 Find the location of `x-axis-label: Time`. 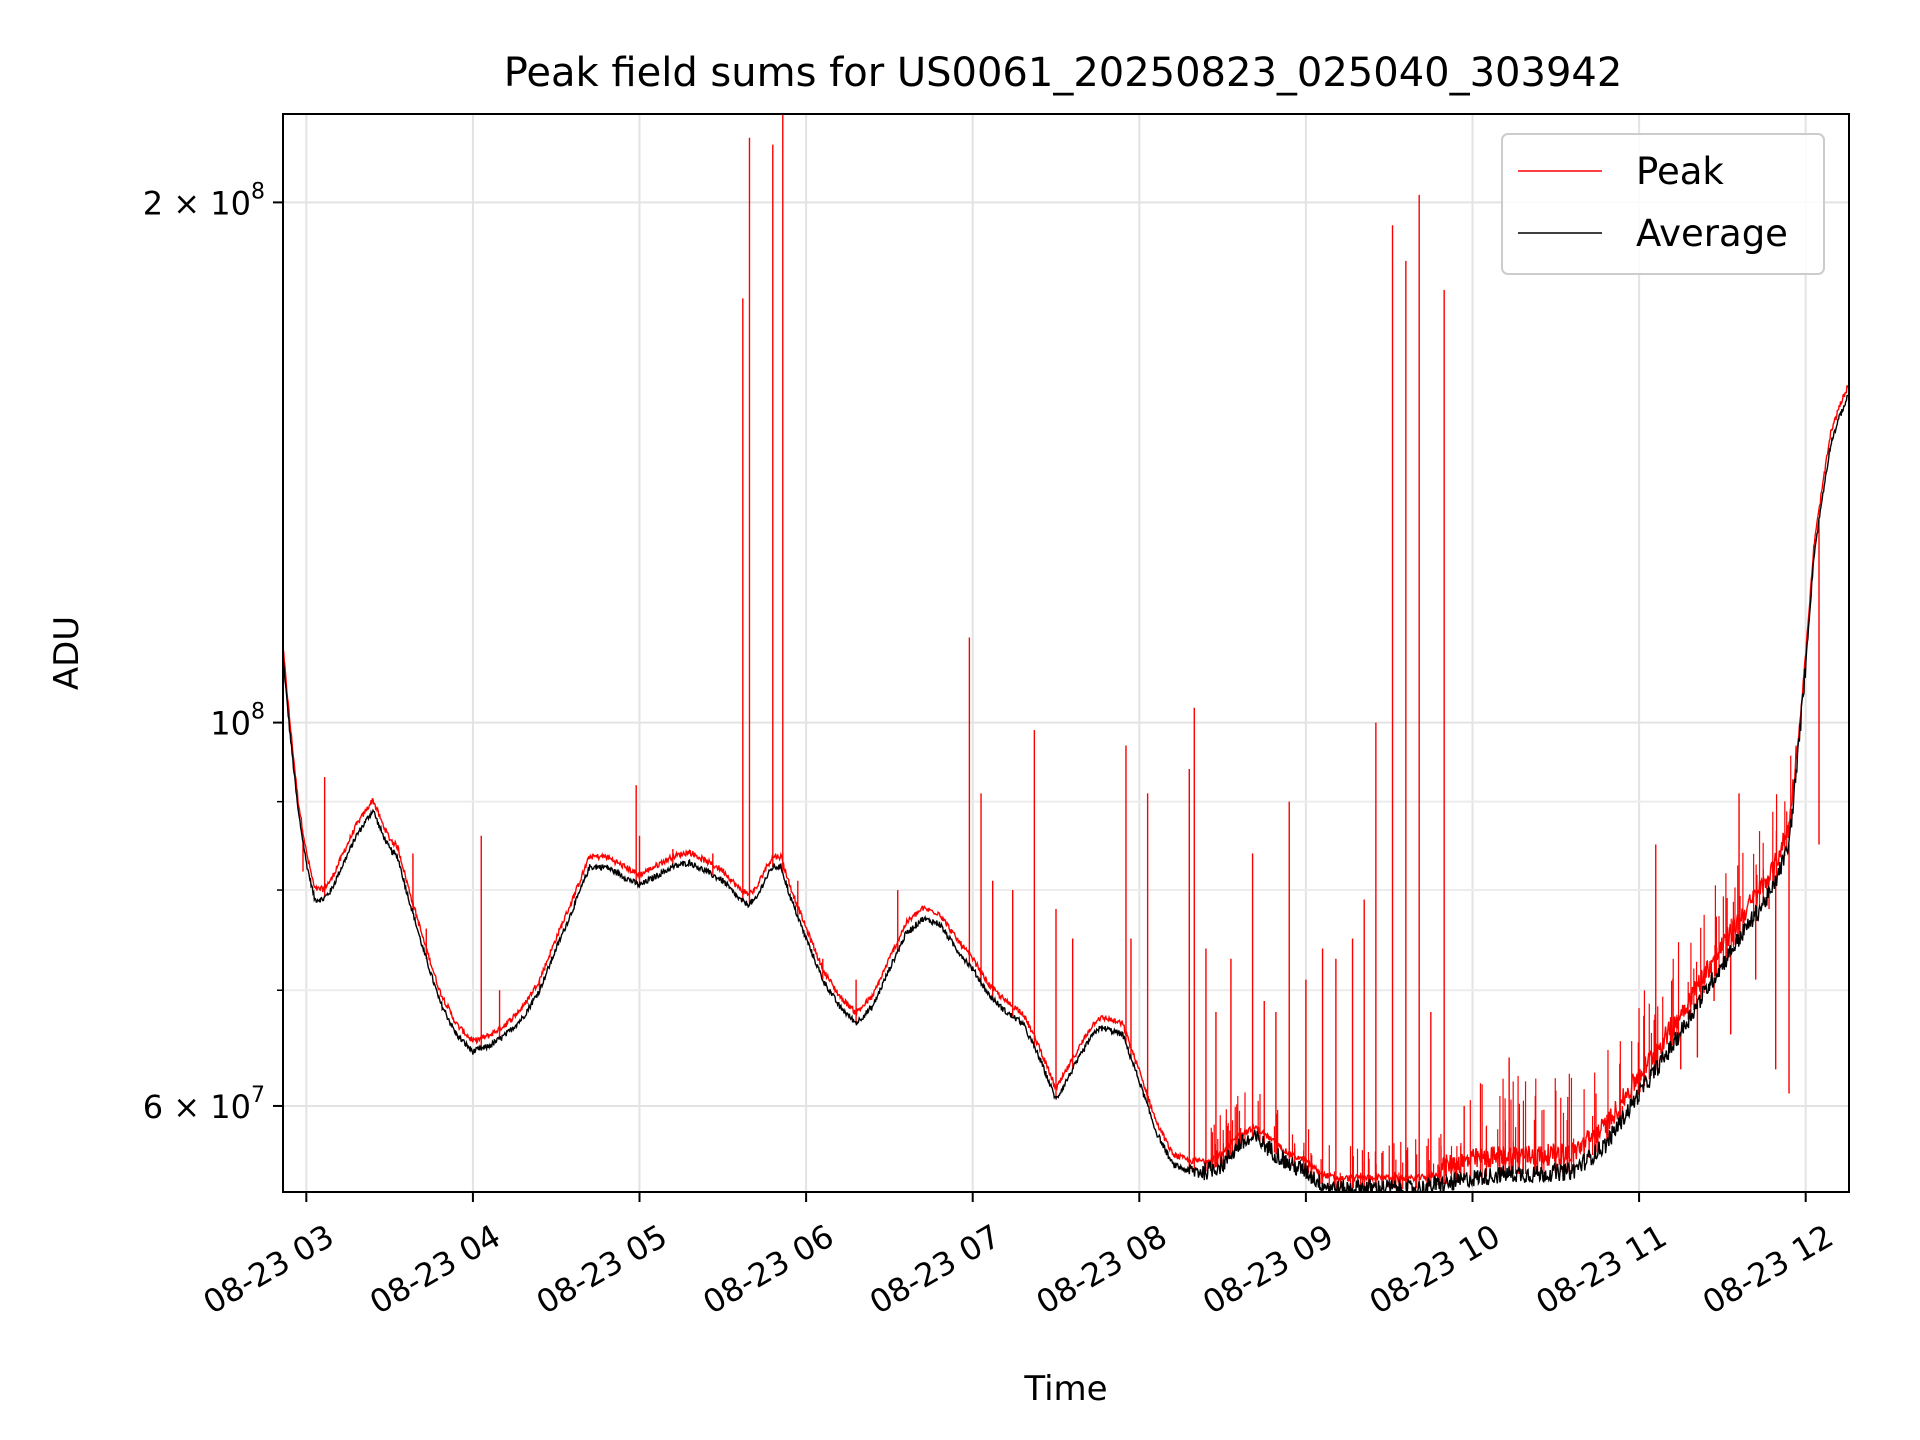

x-axis-label: Time is located at coordinates (1065, 1389).